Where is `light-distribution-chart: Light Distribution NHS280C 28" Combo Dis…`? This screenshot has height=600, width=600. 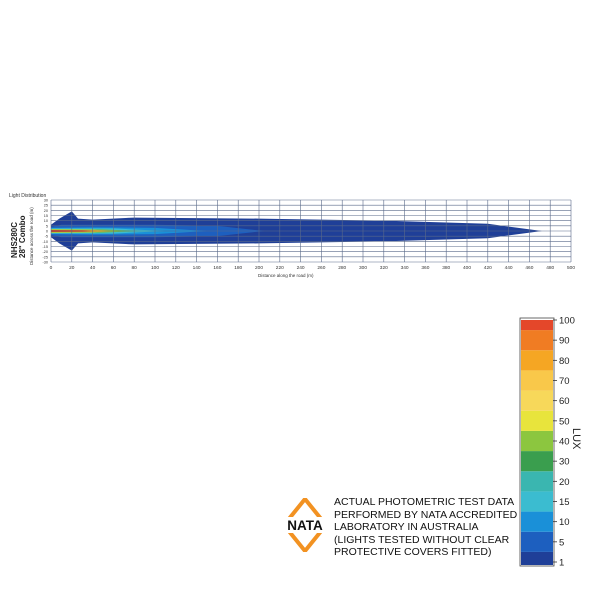
light-distribution-chart: Light Distribution NHS280C 28" Combo Dis… is located at coordinates (292, 235).